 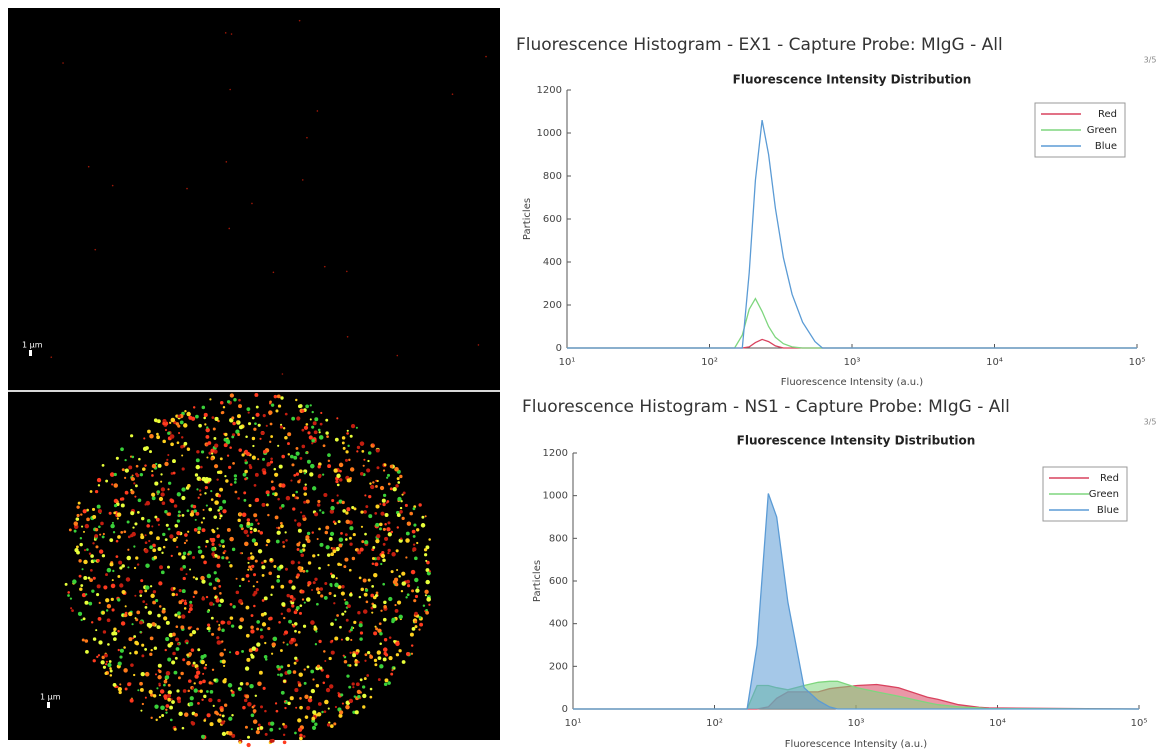 I want to click on y-tick-label: 1200, so click(x=549, y=90).